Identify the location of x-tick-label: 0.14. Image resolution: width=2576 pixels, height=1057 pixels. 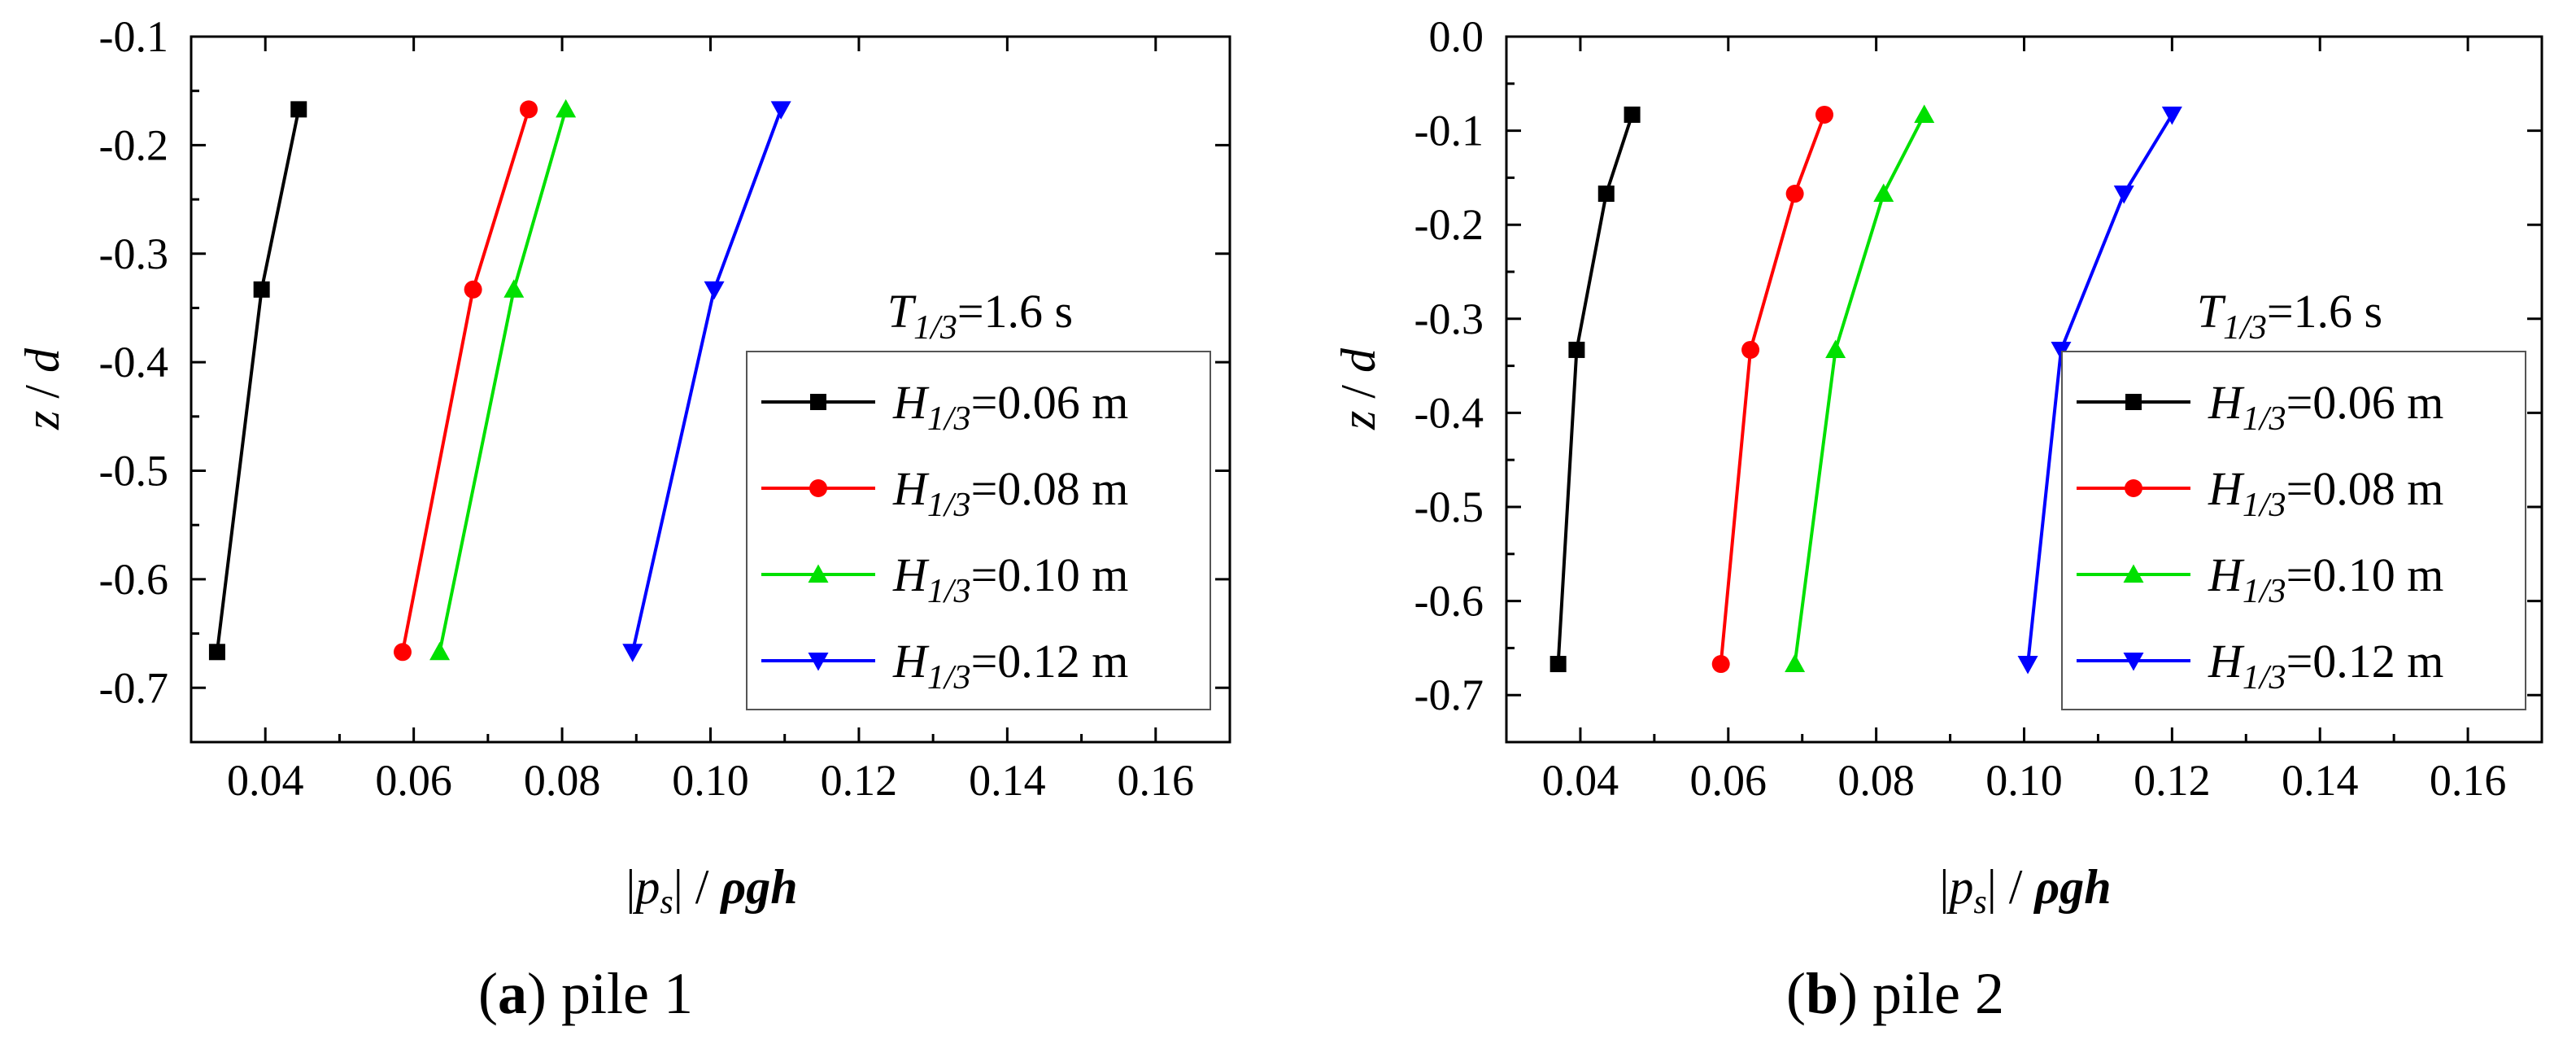
(2320, 780).